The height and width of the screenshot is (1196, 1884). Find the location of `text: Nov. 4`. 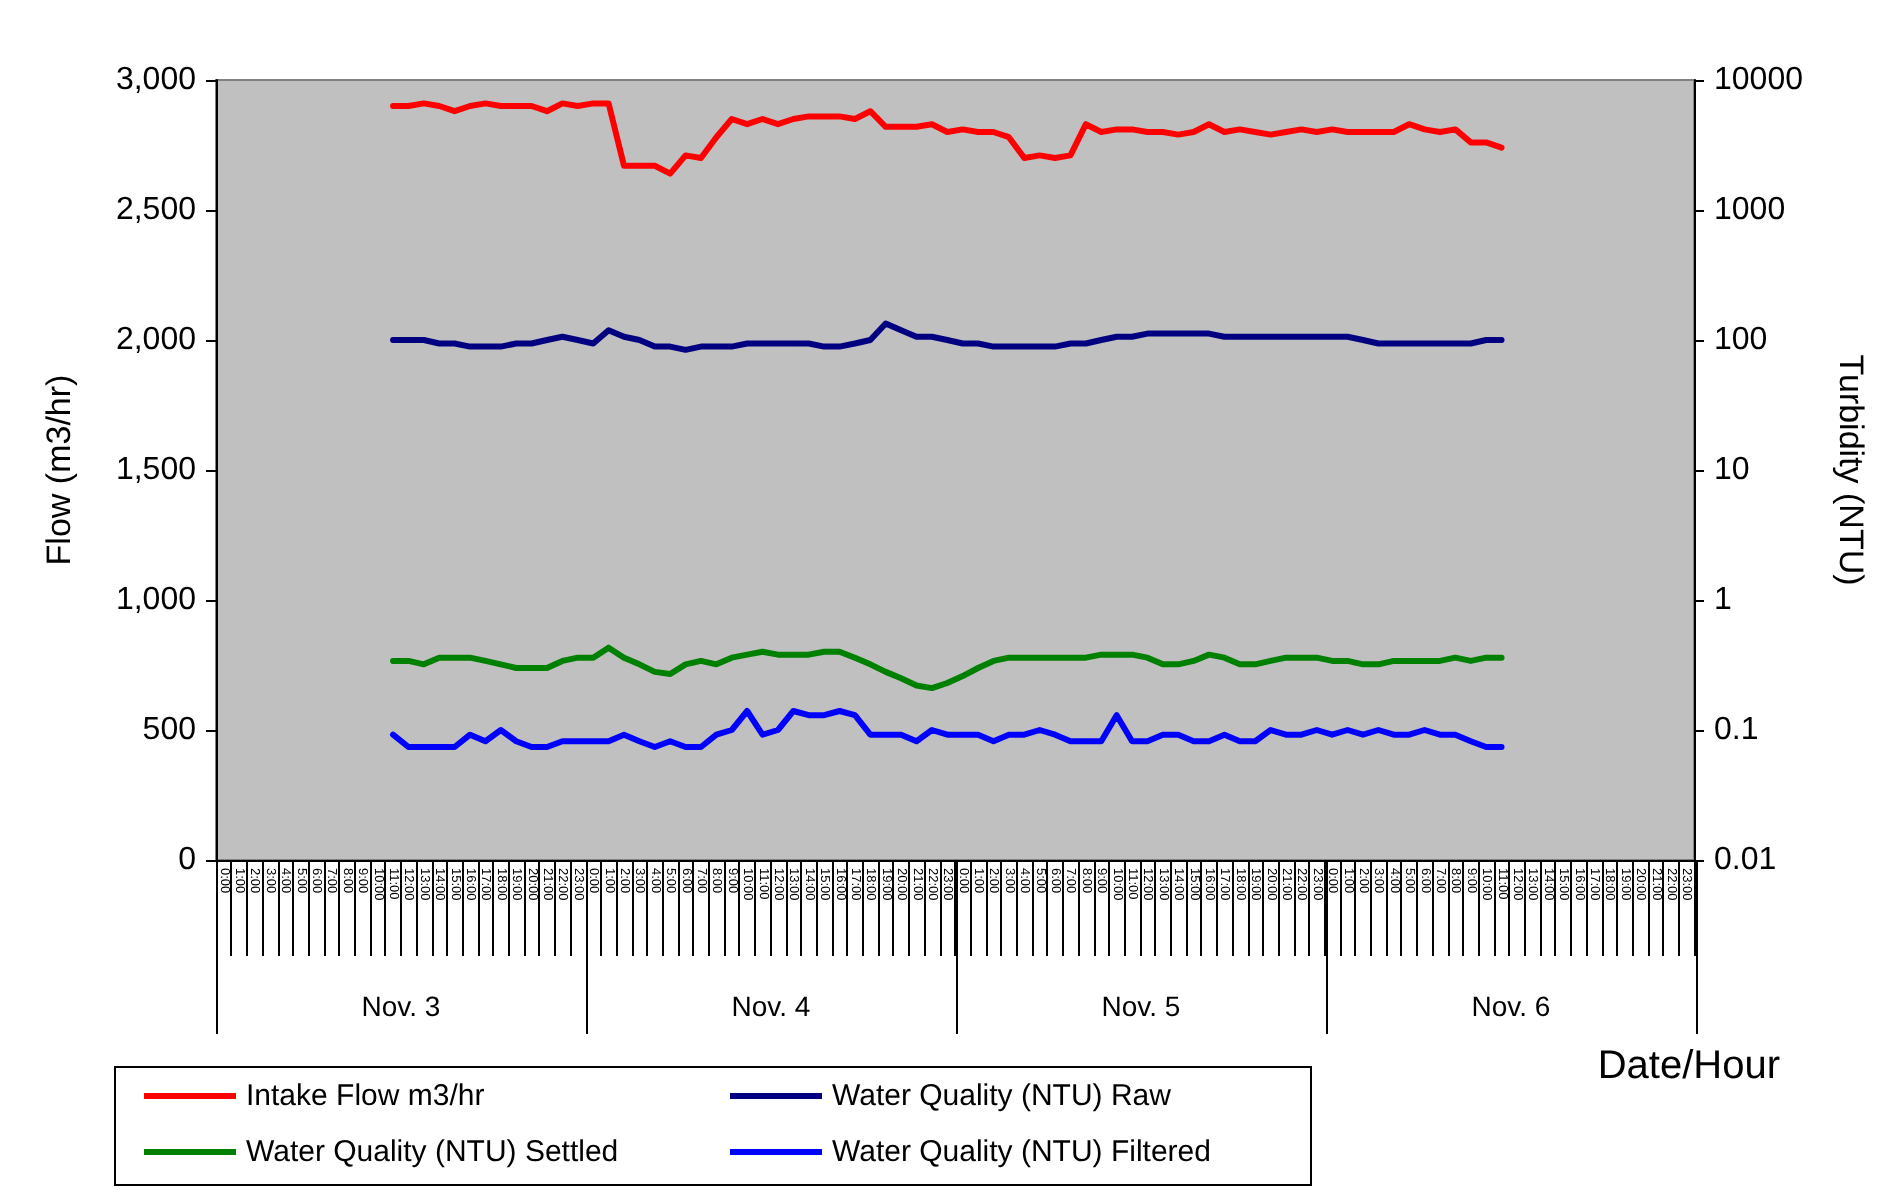

text: Nov. 4 is located at coordinates (771, 1006).